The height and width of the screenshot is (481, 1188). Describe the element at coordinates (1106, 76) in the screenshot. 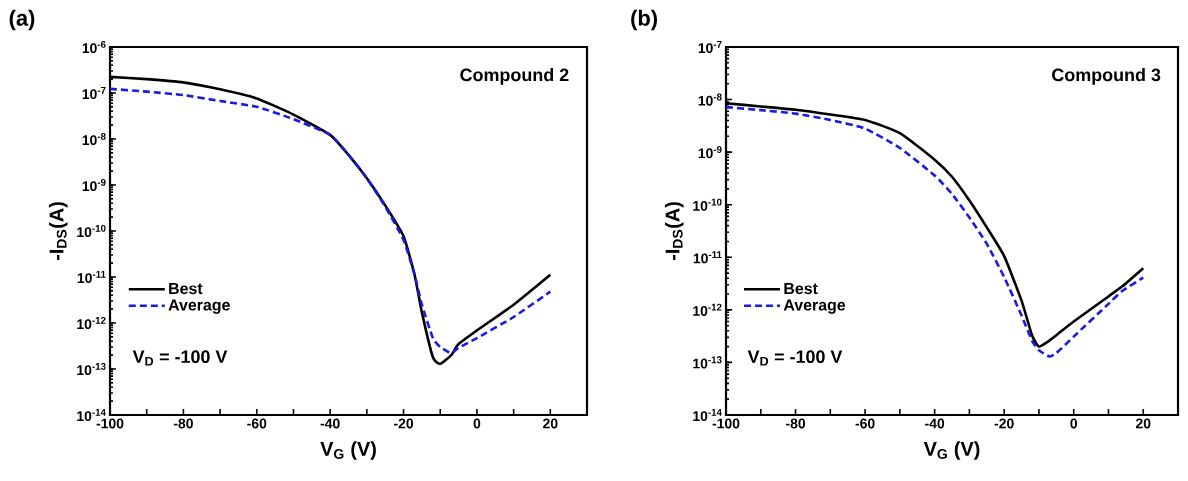

I see `annotation: Compound 3` at that location.